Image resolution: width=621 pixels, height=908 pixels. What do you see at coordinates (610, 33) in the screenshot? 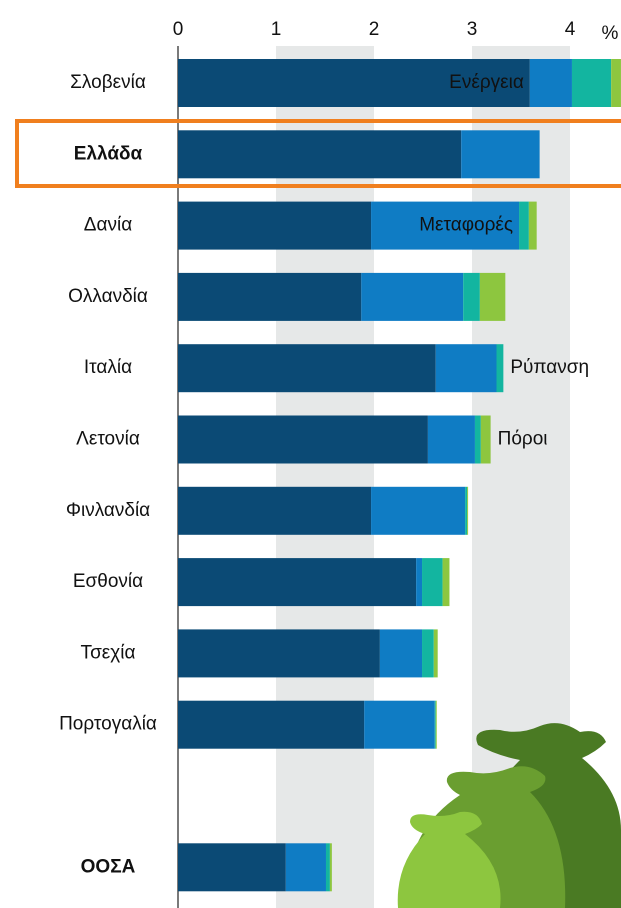
I see `x-axis-label: %` at bounding box center [610, 33].